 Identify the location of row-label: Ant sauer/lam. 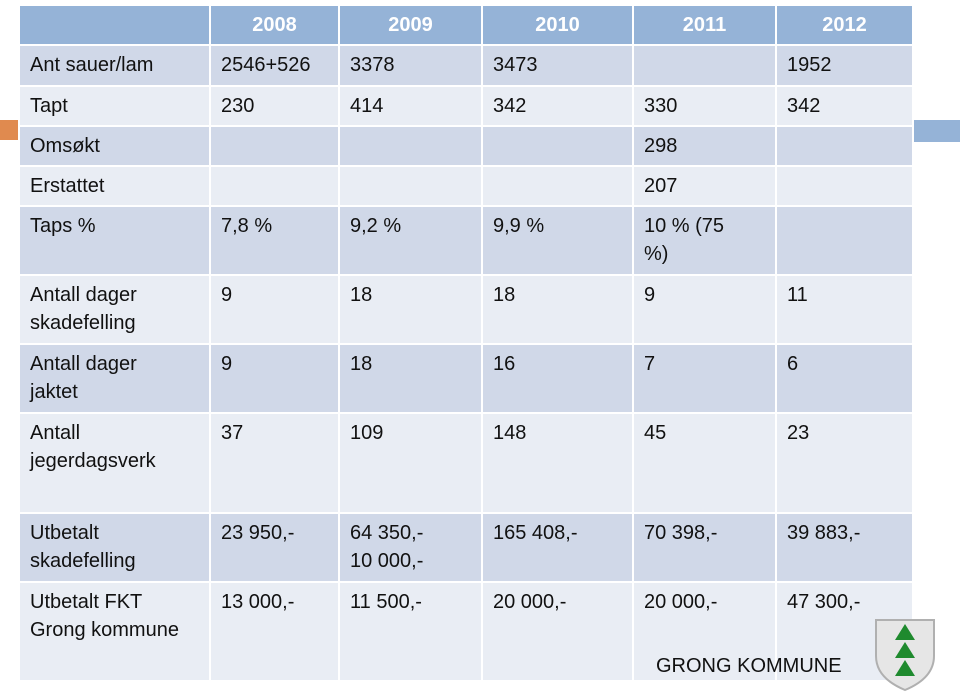
(114, 65).